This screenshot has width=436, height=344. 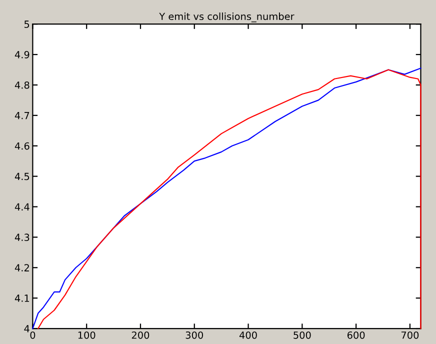 What do you see at coordinates (195, 335) in the screenshot?
I see `x-tick-label: 300` at bounding box center [195, 335].